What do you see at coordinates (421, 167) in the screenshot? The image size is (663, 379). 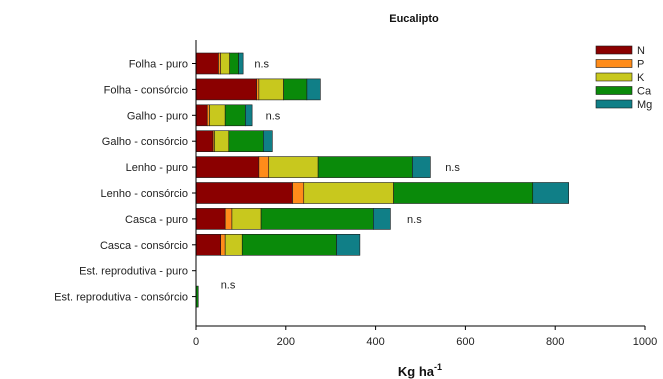 I see `bar-lenho-puro-mg` at bounding box center [421, 167].